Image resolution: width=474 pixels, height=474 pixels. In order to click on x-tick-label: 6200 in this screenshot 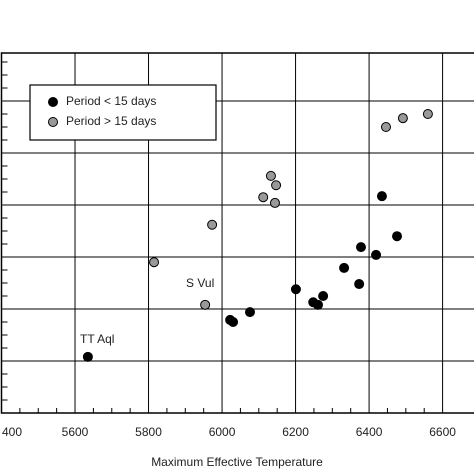, I will do `click(295, 432)`.